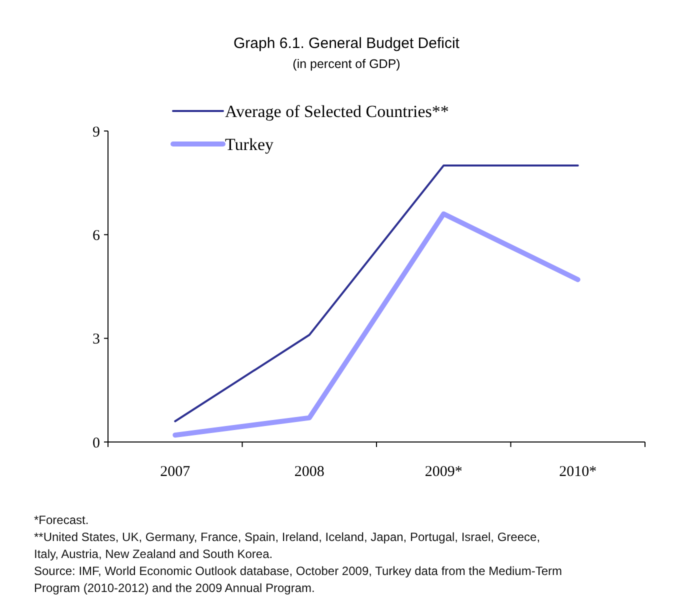 The height and width of the screenshot is (607, 673). Describe the element at coordinates (443, 472) in the screenshot. I see `x-tick-label: 2009*` at that location.